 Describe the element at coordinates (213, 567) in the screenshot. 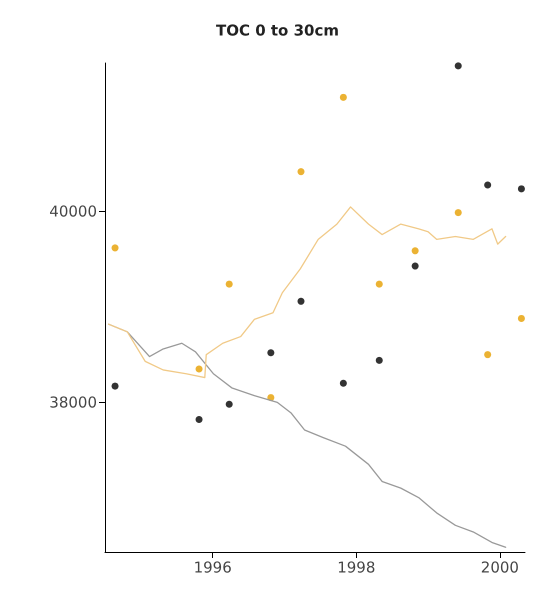

I see `x-tick-label: 1996` at that location.